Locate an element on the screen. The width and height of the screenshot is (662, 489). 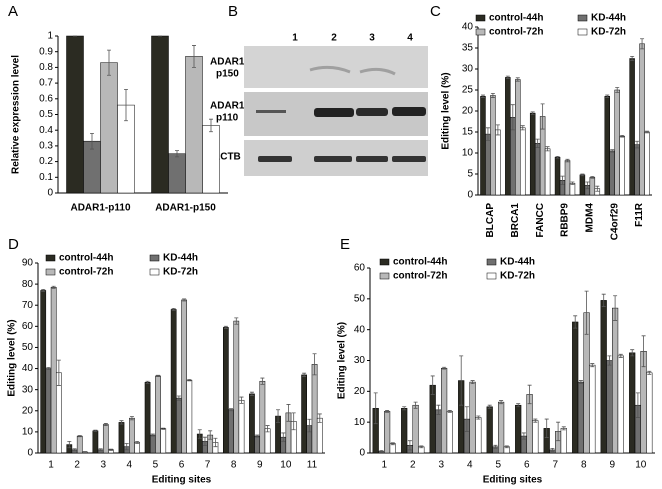
y-axis-label: Relative expression level is located at coordinates (16, 114).